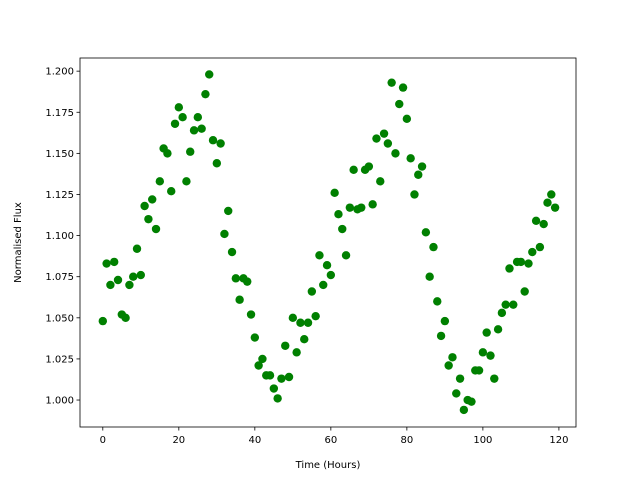 This screenshot has height=484, width=640. What do you see at coordinates (482, 440) in the screenshot?
I see `x-tick-label: 100` at bounding box center [482, 440].